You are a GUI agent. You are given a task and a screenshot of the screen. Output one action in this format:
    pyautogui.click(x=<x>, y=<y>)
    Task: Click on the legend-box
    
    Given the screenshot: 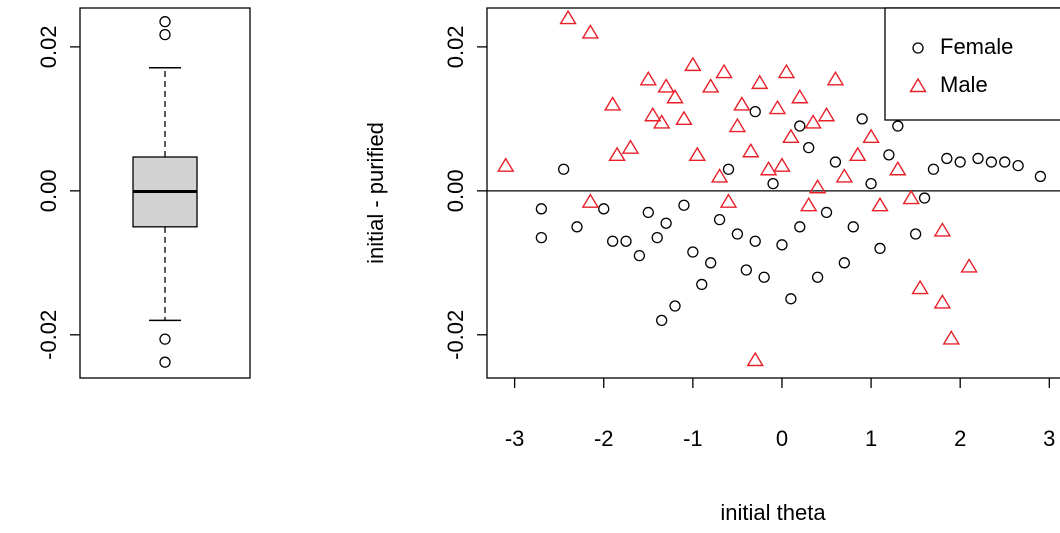 What is the action you would take?
    pyautogui.click(x=972, y=64)
    